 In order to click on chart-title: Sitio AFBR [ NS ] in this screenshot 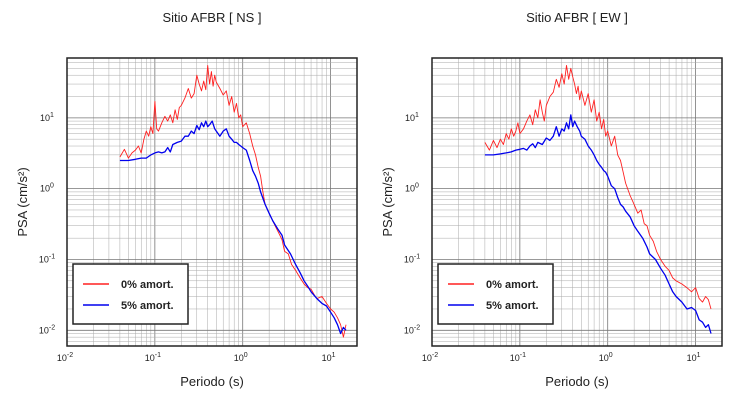, I will do `click(212, 17)`.